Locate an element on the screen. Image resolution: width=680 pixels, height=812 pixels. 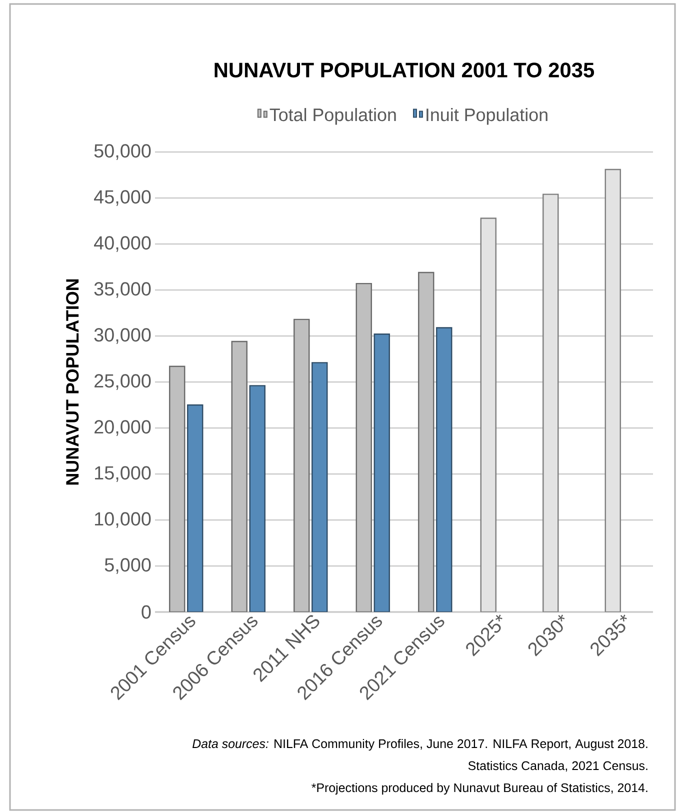
text: Statistics Canada, 2021 Census. is located at coordinates (558, 766).